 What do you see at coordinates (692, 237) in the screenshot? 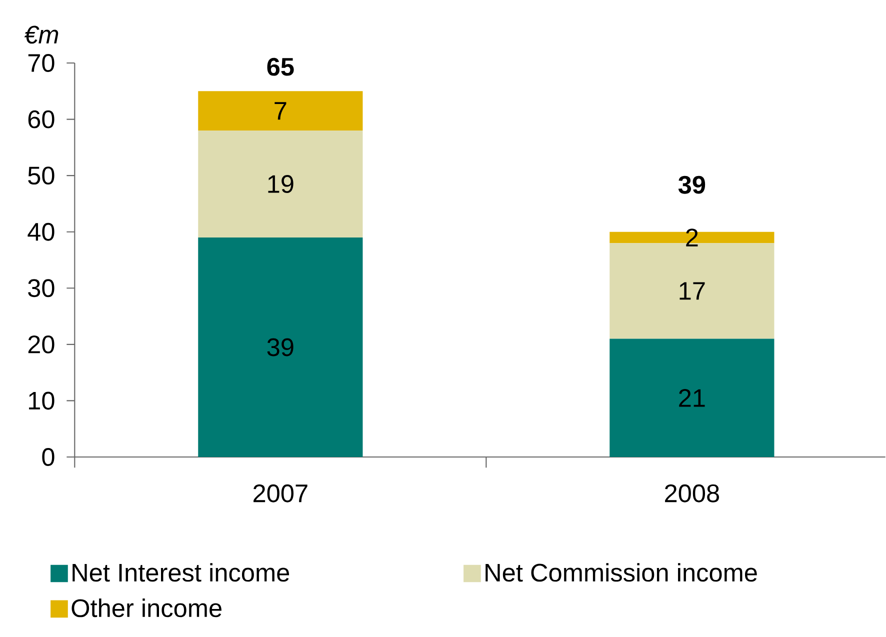
I see `data-label: 2` at bounding box center [692, 237].